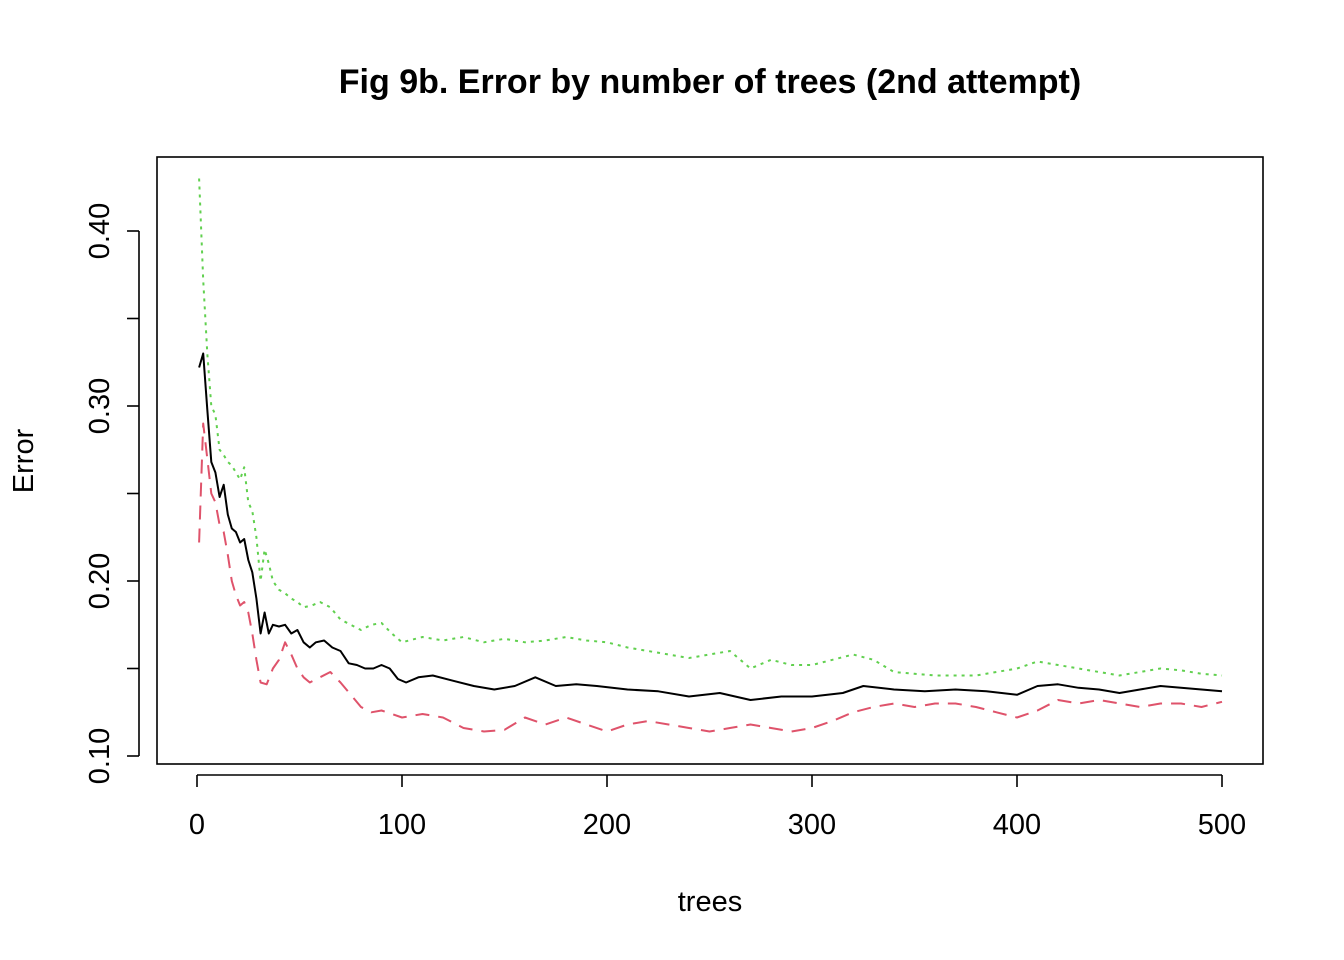 The height and width of the screenshot is (960, 1344). What do you see at coordinates (402, 825) in the screenshot?
I see `x-tick-label: 100` at bounding box center [402, 825].